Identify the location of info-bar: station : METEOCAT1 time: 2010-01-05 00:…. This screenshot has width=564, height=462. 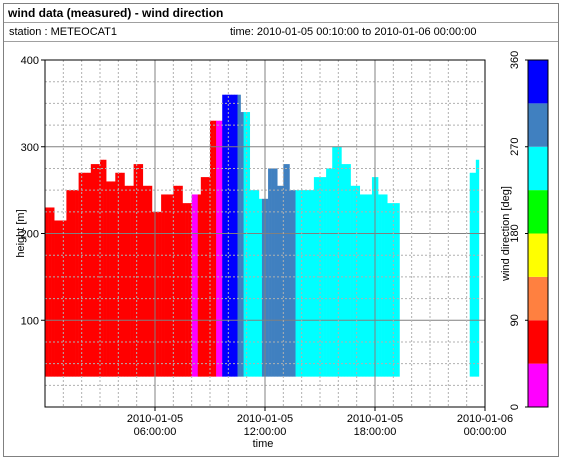
(281, 32).